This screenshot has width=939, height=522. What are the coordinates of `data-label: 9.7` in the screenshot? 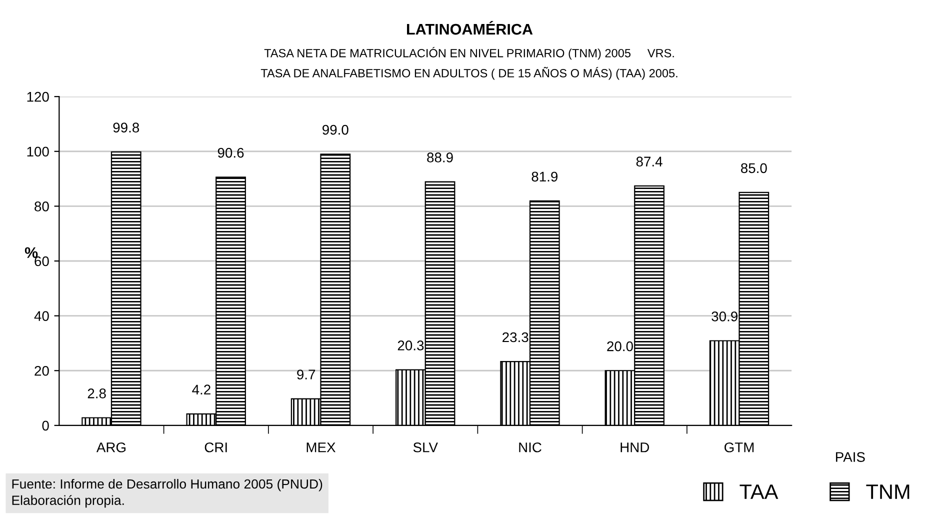 It's located at (306, 375).